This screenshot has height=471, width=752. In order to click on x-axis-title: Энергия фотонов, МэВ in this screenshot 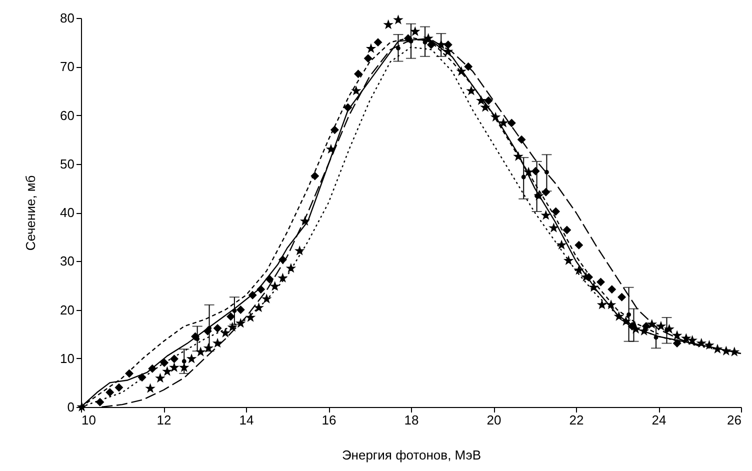, I will do `click(412, 455)`.